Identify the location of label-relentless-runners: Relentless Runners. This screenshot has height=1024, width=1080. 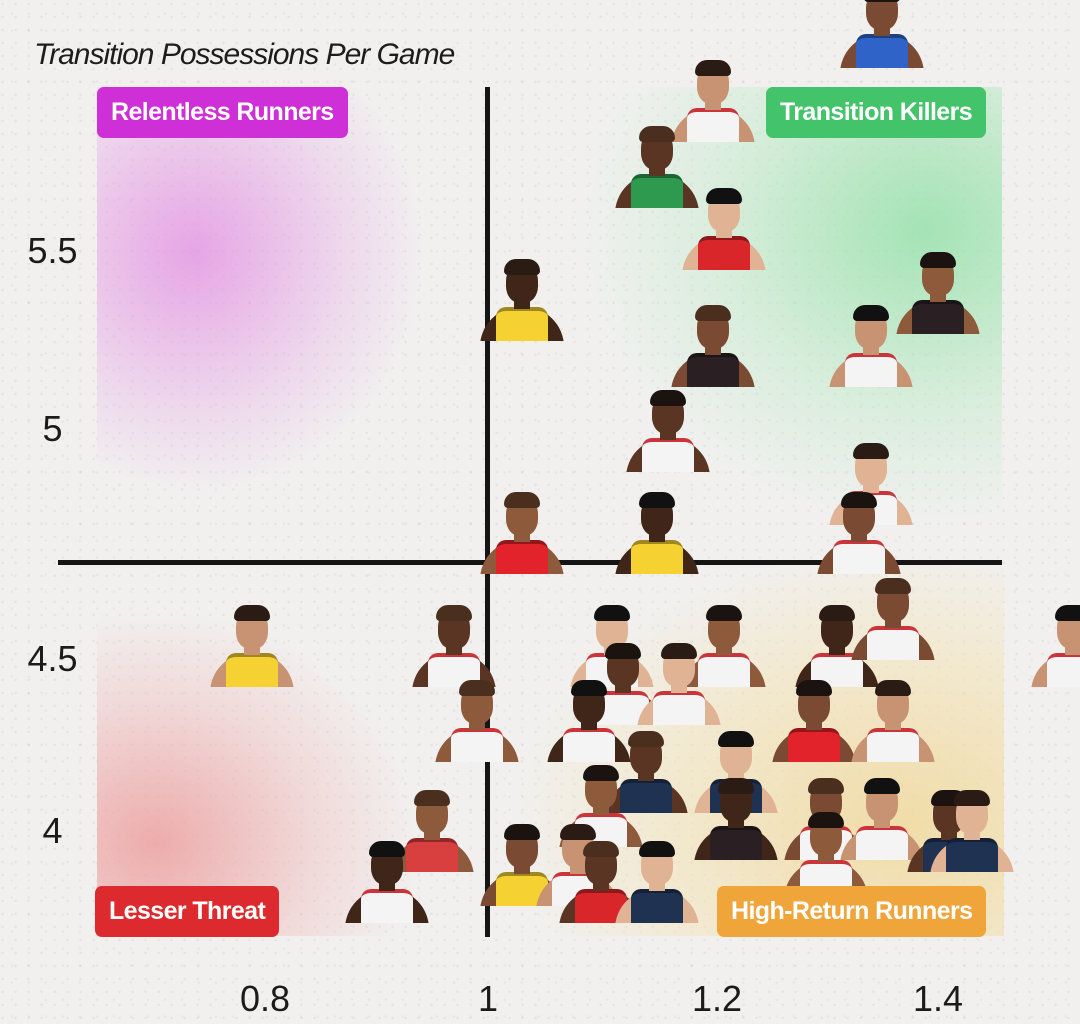
(222, 112).